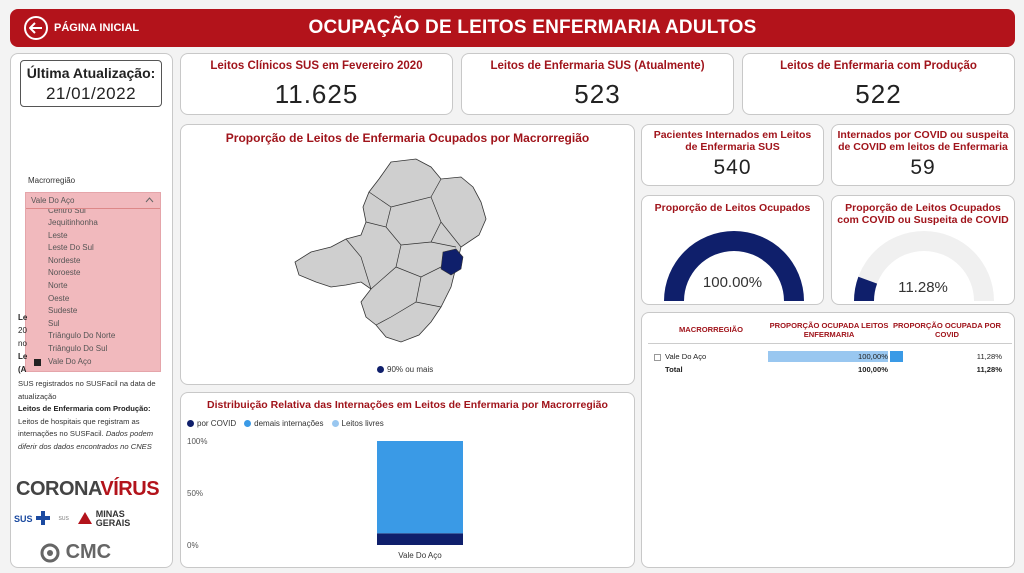  What do you see at coordinates (87, 383) in the screenshot?
I see `notes-line: SUS registrados no SUSFacil na data de` at bounding box center [87, 383].